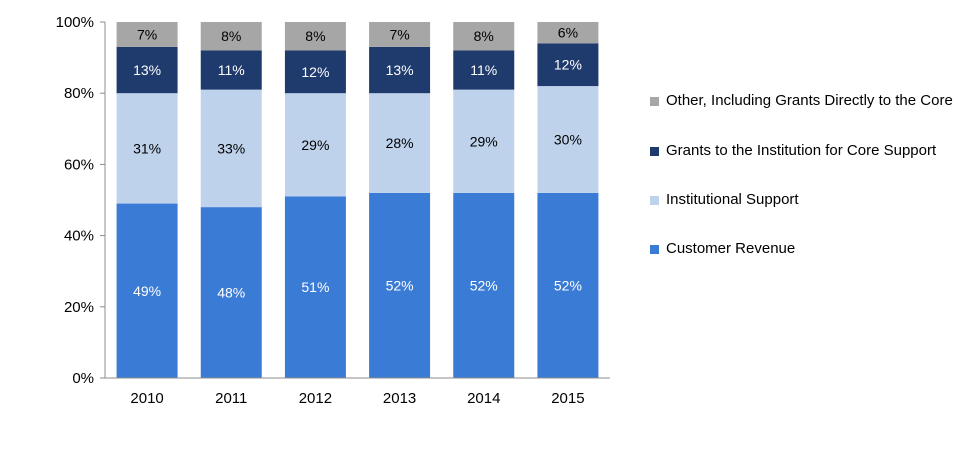 This screenshot has height=458, width=975. I want to click on data-label-other-including-grants-directly-to-the-core-2015: 6%, so click(568, 33).